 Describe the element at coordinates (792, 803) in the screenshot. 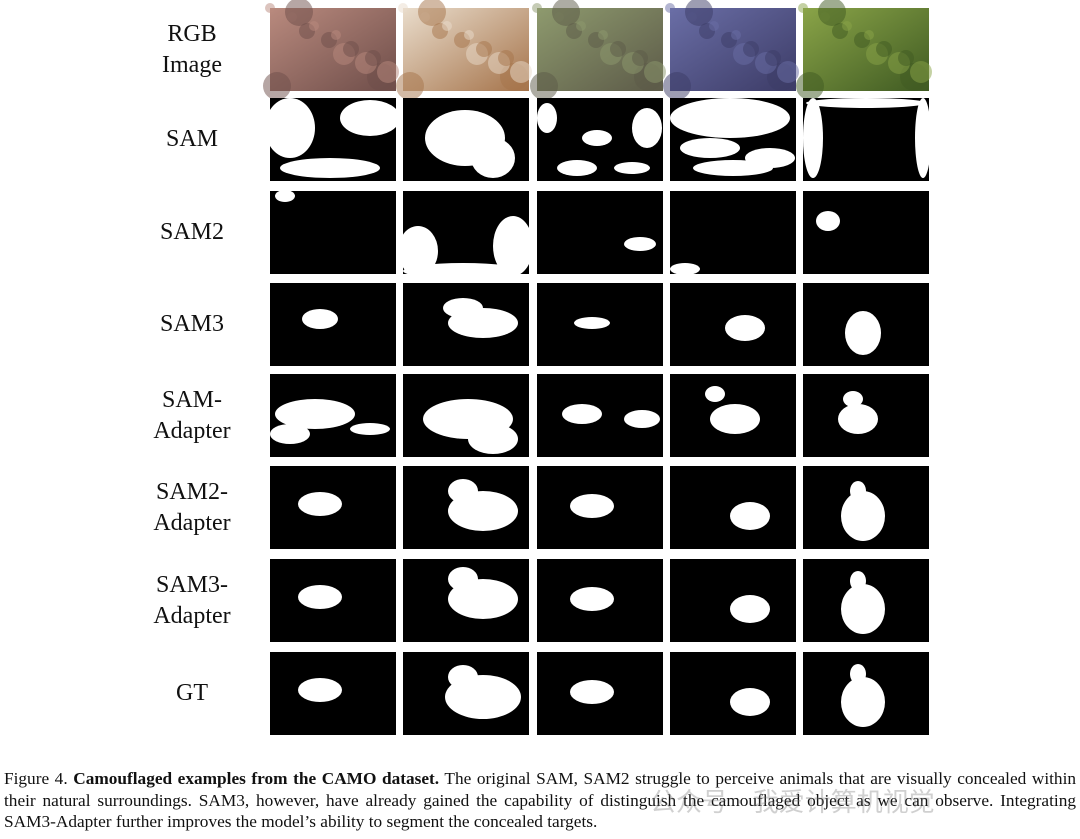

I see `watermark: 公众号 · 我爱计算机视觉` at that location.